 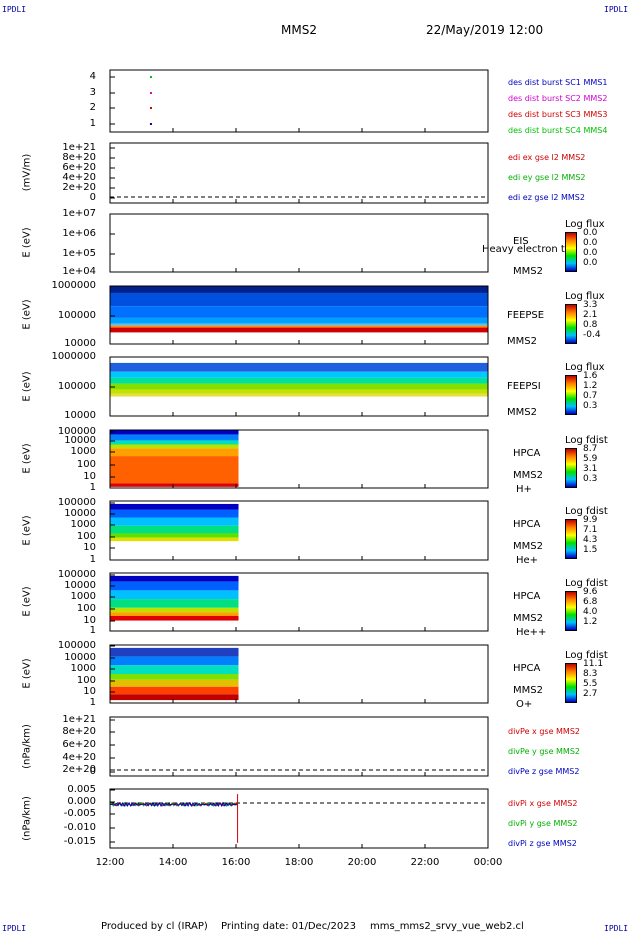 What do you see at coordinates (79, 813) in the screenshot?
I see `y-tick-label: -0.005` at bounding box center [79, 813].